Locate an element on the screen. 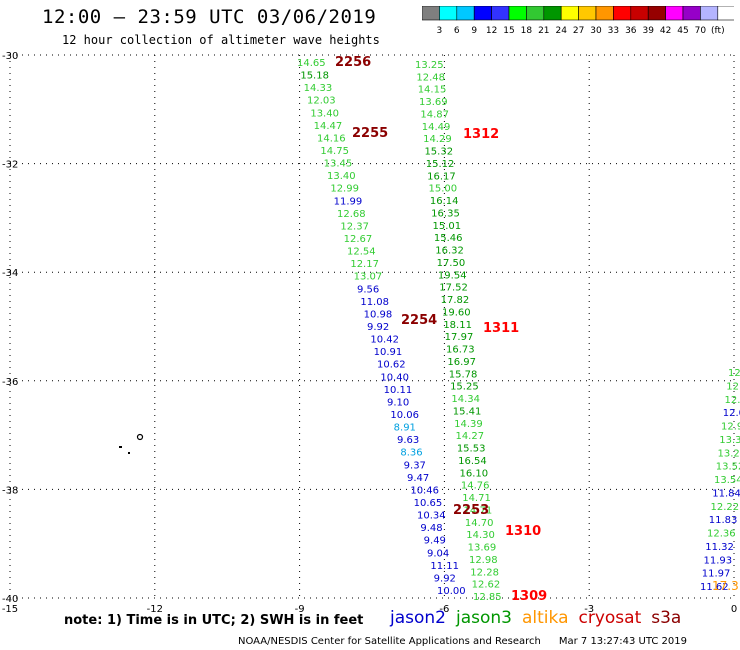 This screenshot has width=740, height=650. latitude-tick-label: -40 is located at coordinates (10, 599).